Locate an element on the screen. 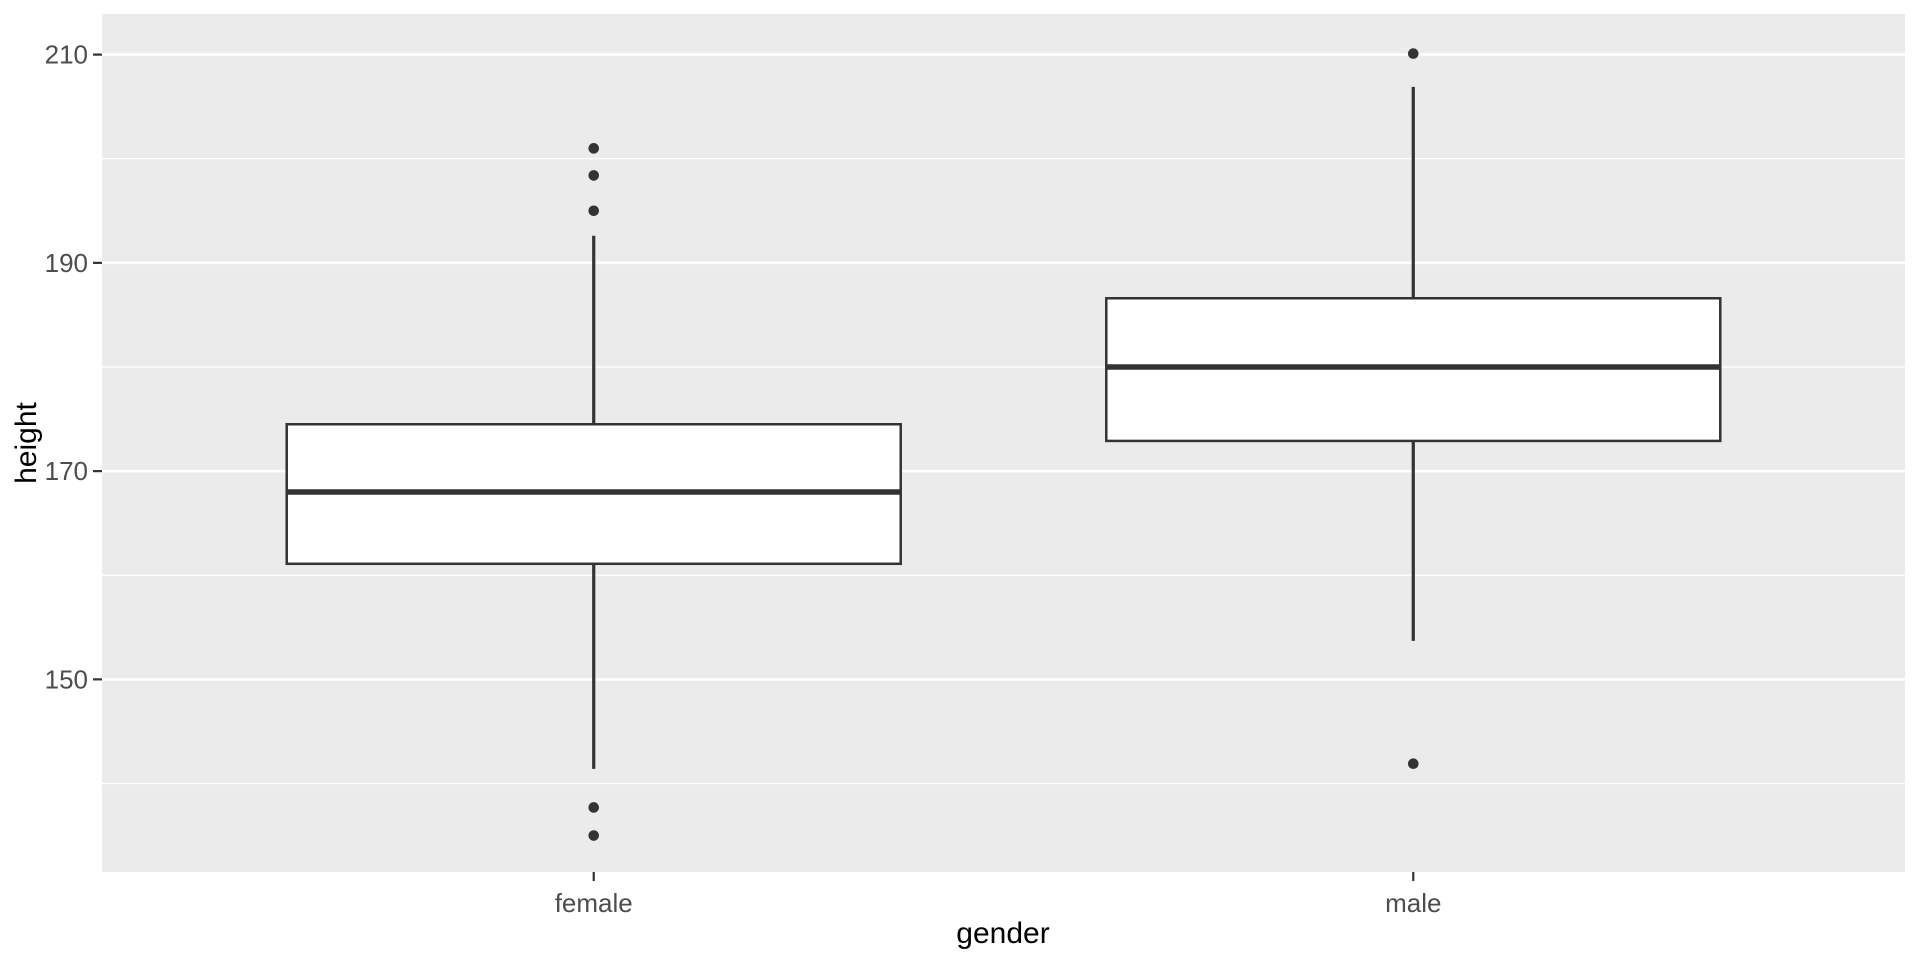 This screenshot has height=960, width=1920. y-tick-label-150: 150 is located at coordinates (66, 679).